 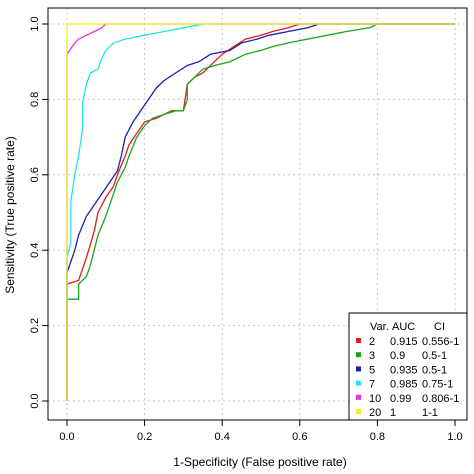 I want to click on legend-auc: 0.985, so click(x=404, y=385).